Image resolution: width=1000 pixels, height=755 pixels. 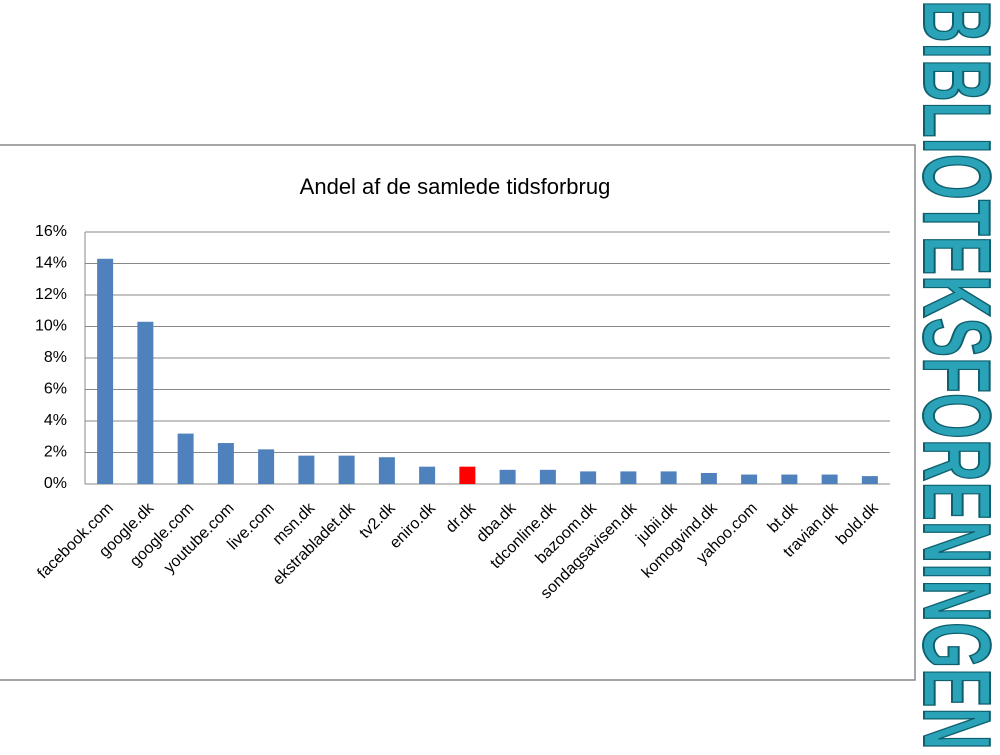 What do you see at coordinates (55, 389) in the screenshot?
I see `y-tick-label: 6%` at bounding box center [55, 389].